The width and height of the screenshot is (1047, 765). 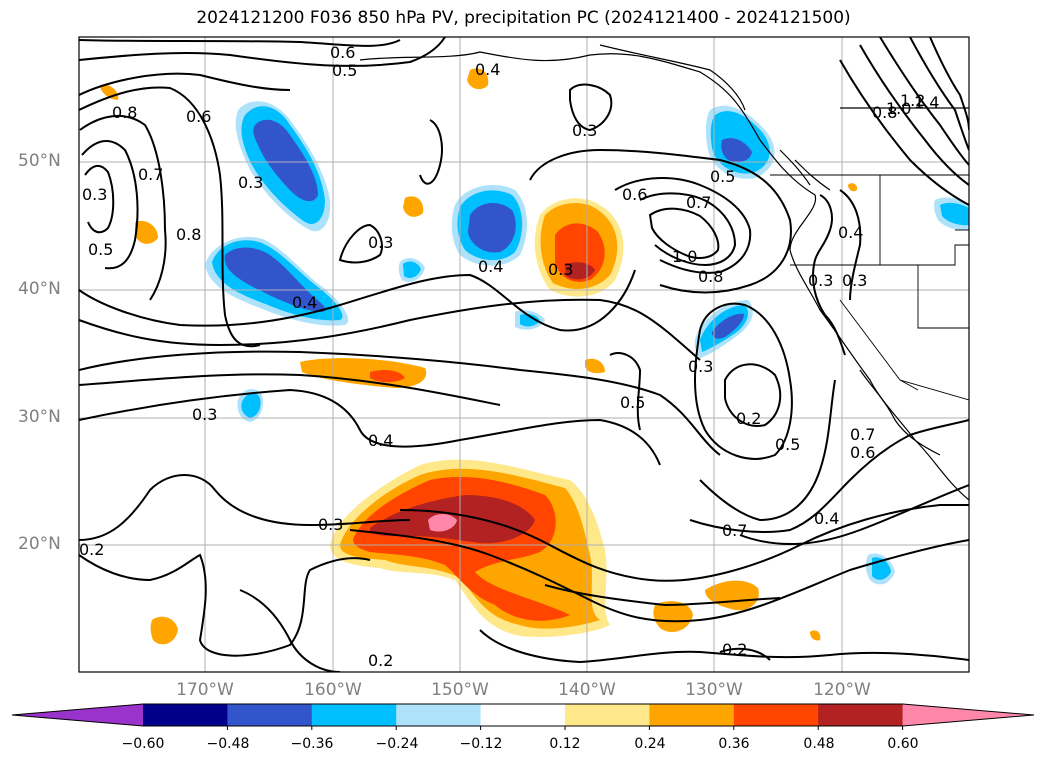 I want to click on colorbar-tick-label: 0.36, so click(x=734, y=744).